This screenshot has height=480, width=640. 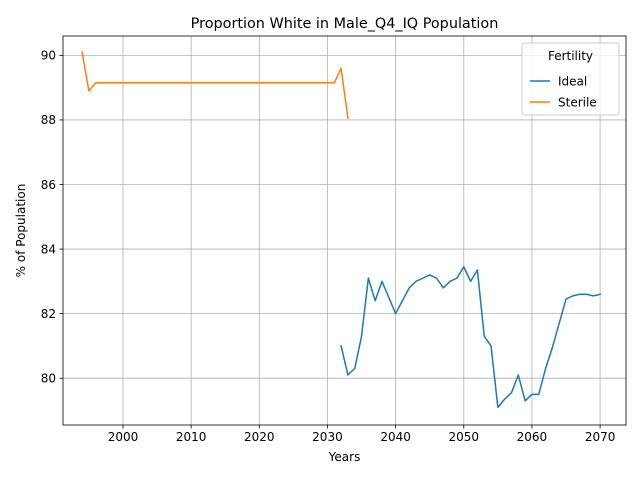 I want to click on legend-box, so click(x=570, y=79).